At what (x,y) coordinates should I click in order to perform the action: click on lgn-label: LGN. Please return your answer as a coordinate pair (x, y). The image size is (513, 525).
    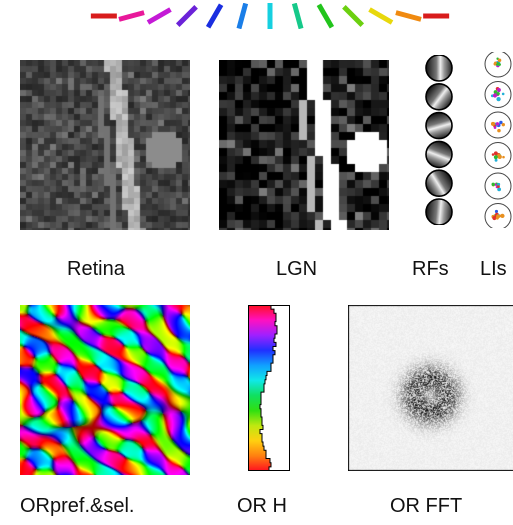
    Looking at the image, I should click on (297, 269).